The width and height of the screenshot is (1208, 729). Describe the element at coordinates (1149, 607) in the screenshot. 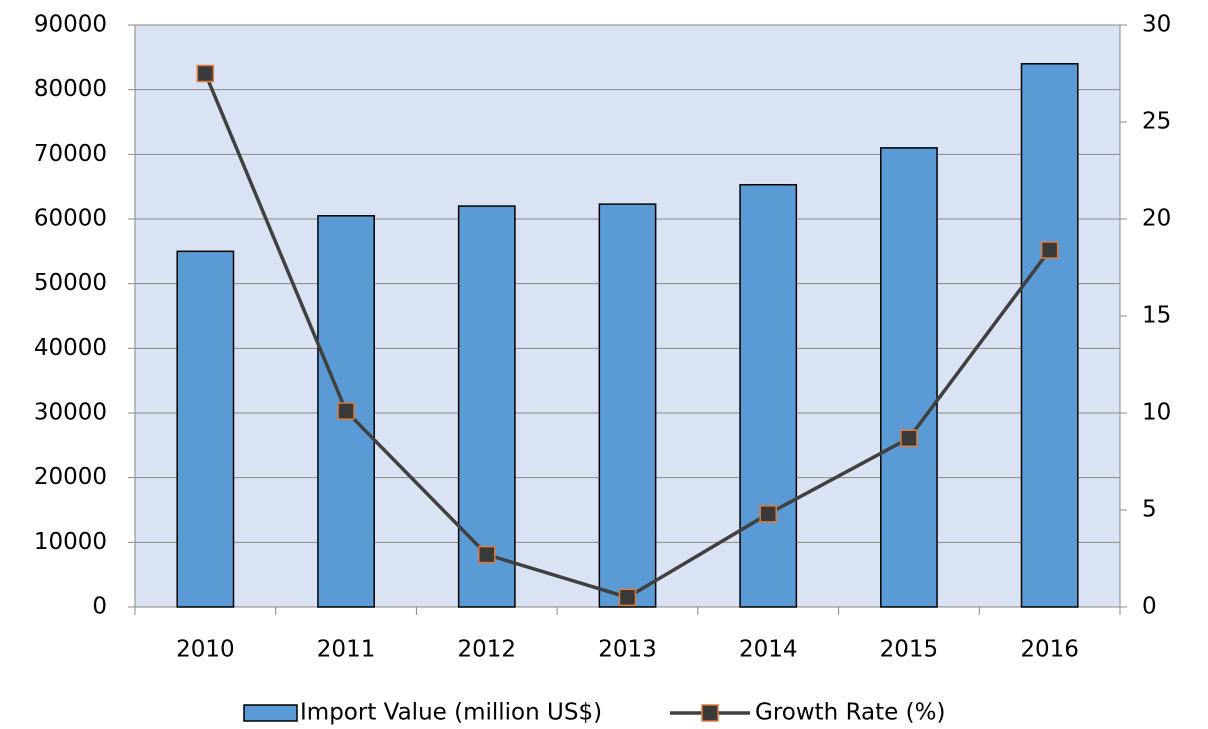

I see `y2-tick-label: 0` at that location.